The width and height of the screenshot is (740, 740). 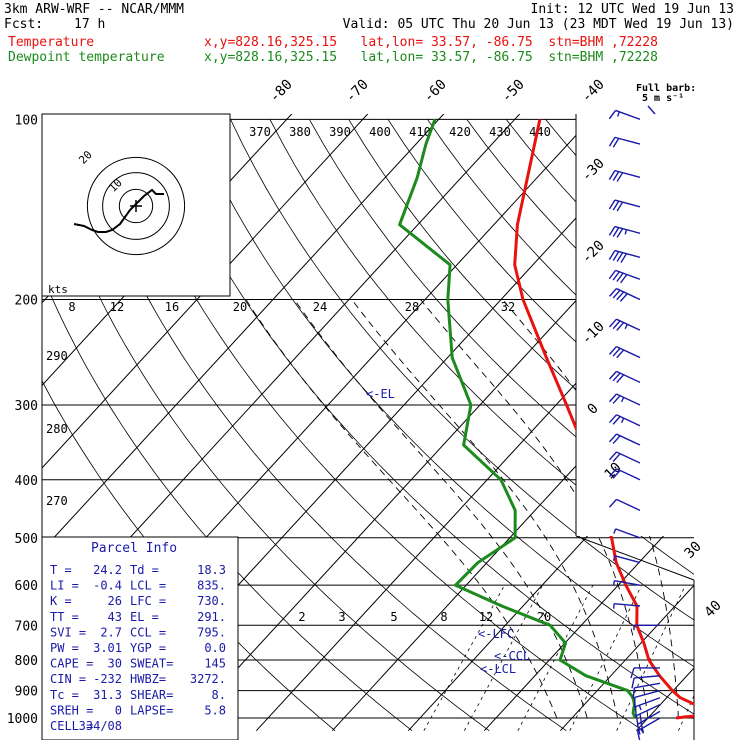 What do you see at coordinates (26, 301) in the screenshot?
I see `pressure-tick-label: 200` at bounding box center [26, 301].